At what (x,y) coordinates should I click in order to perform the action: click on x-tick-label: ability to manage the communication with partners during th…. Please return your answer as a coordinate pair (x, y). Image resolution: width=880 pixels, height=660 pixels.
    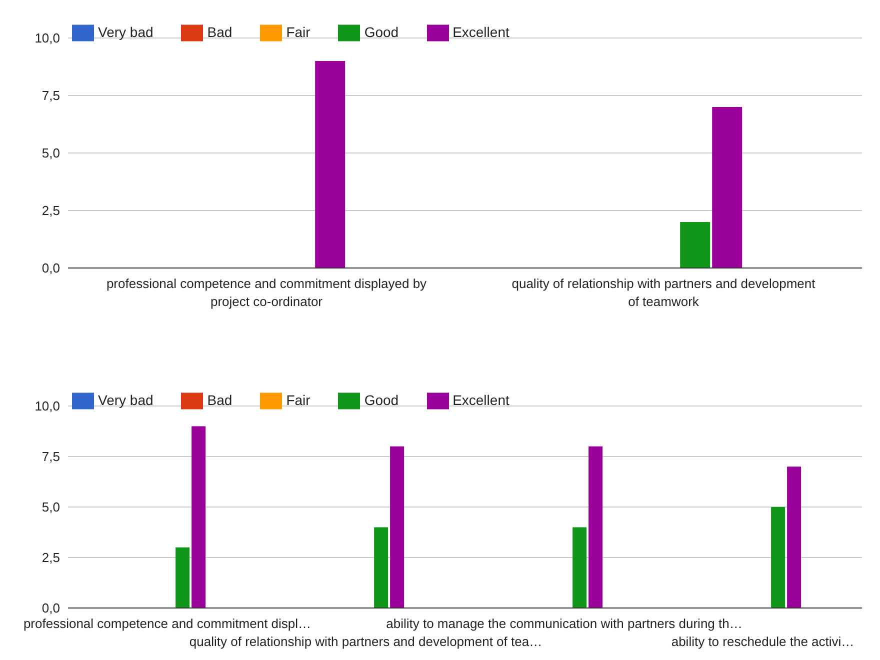
    Looking at the image, I should click on (564, 623).